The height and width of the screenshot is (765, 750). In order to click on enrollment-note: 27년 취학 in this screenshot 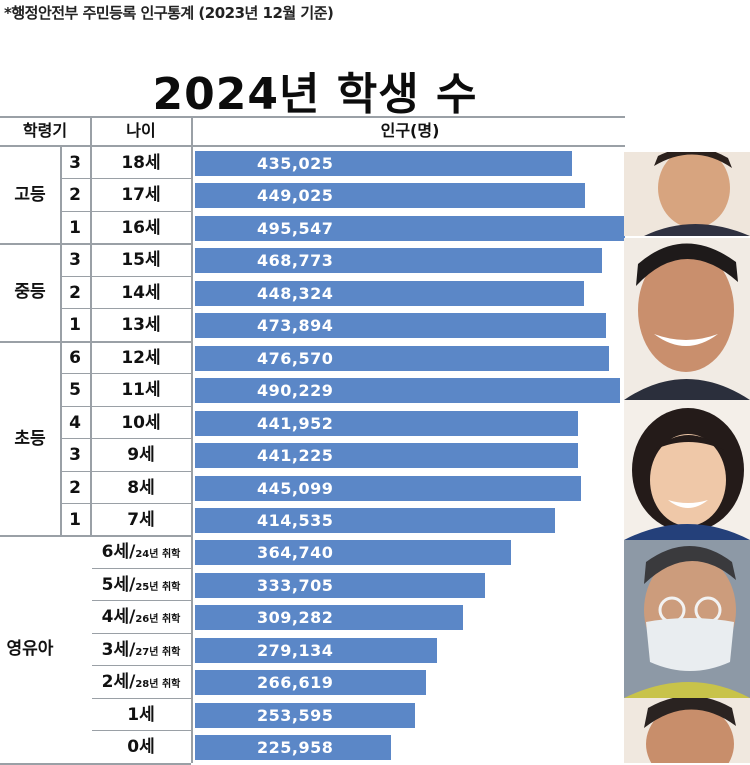, I will do `click(158, 652)`.